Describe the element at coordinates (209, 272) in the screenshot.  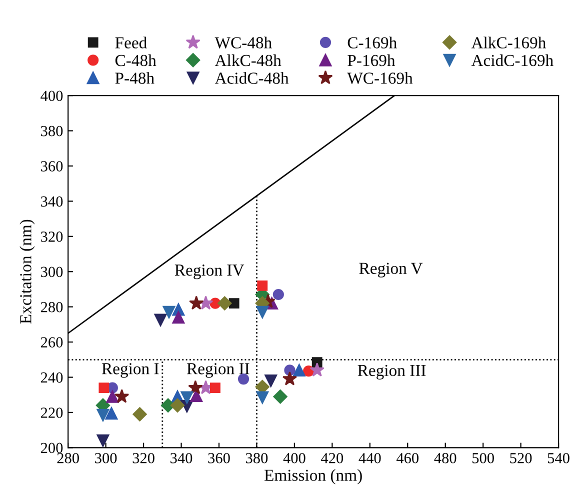
I see `annotation: Region IV` at that location.